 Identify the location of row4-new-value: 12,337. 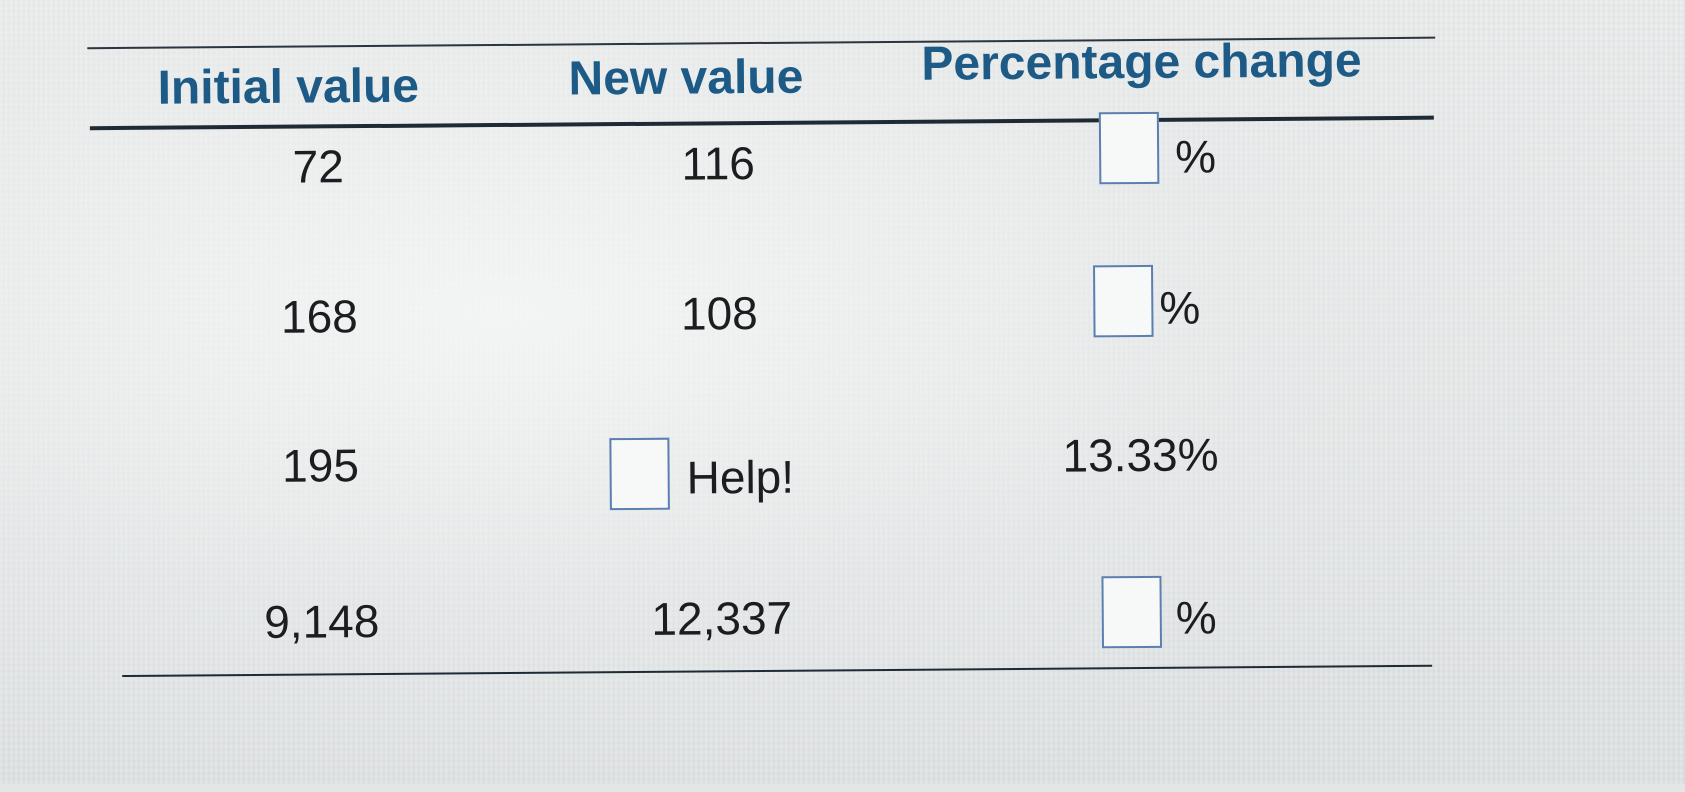
(722, 618).